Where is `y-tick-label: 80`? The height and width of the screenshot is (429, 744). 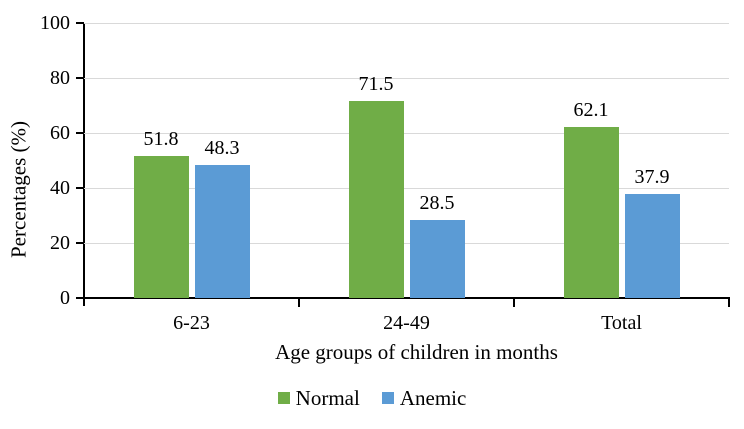 y-tick-label: 80 is located at coordinates (60, 78).